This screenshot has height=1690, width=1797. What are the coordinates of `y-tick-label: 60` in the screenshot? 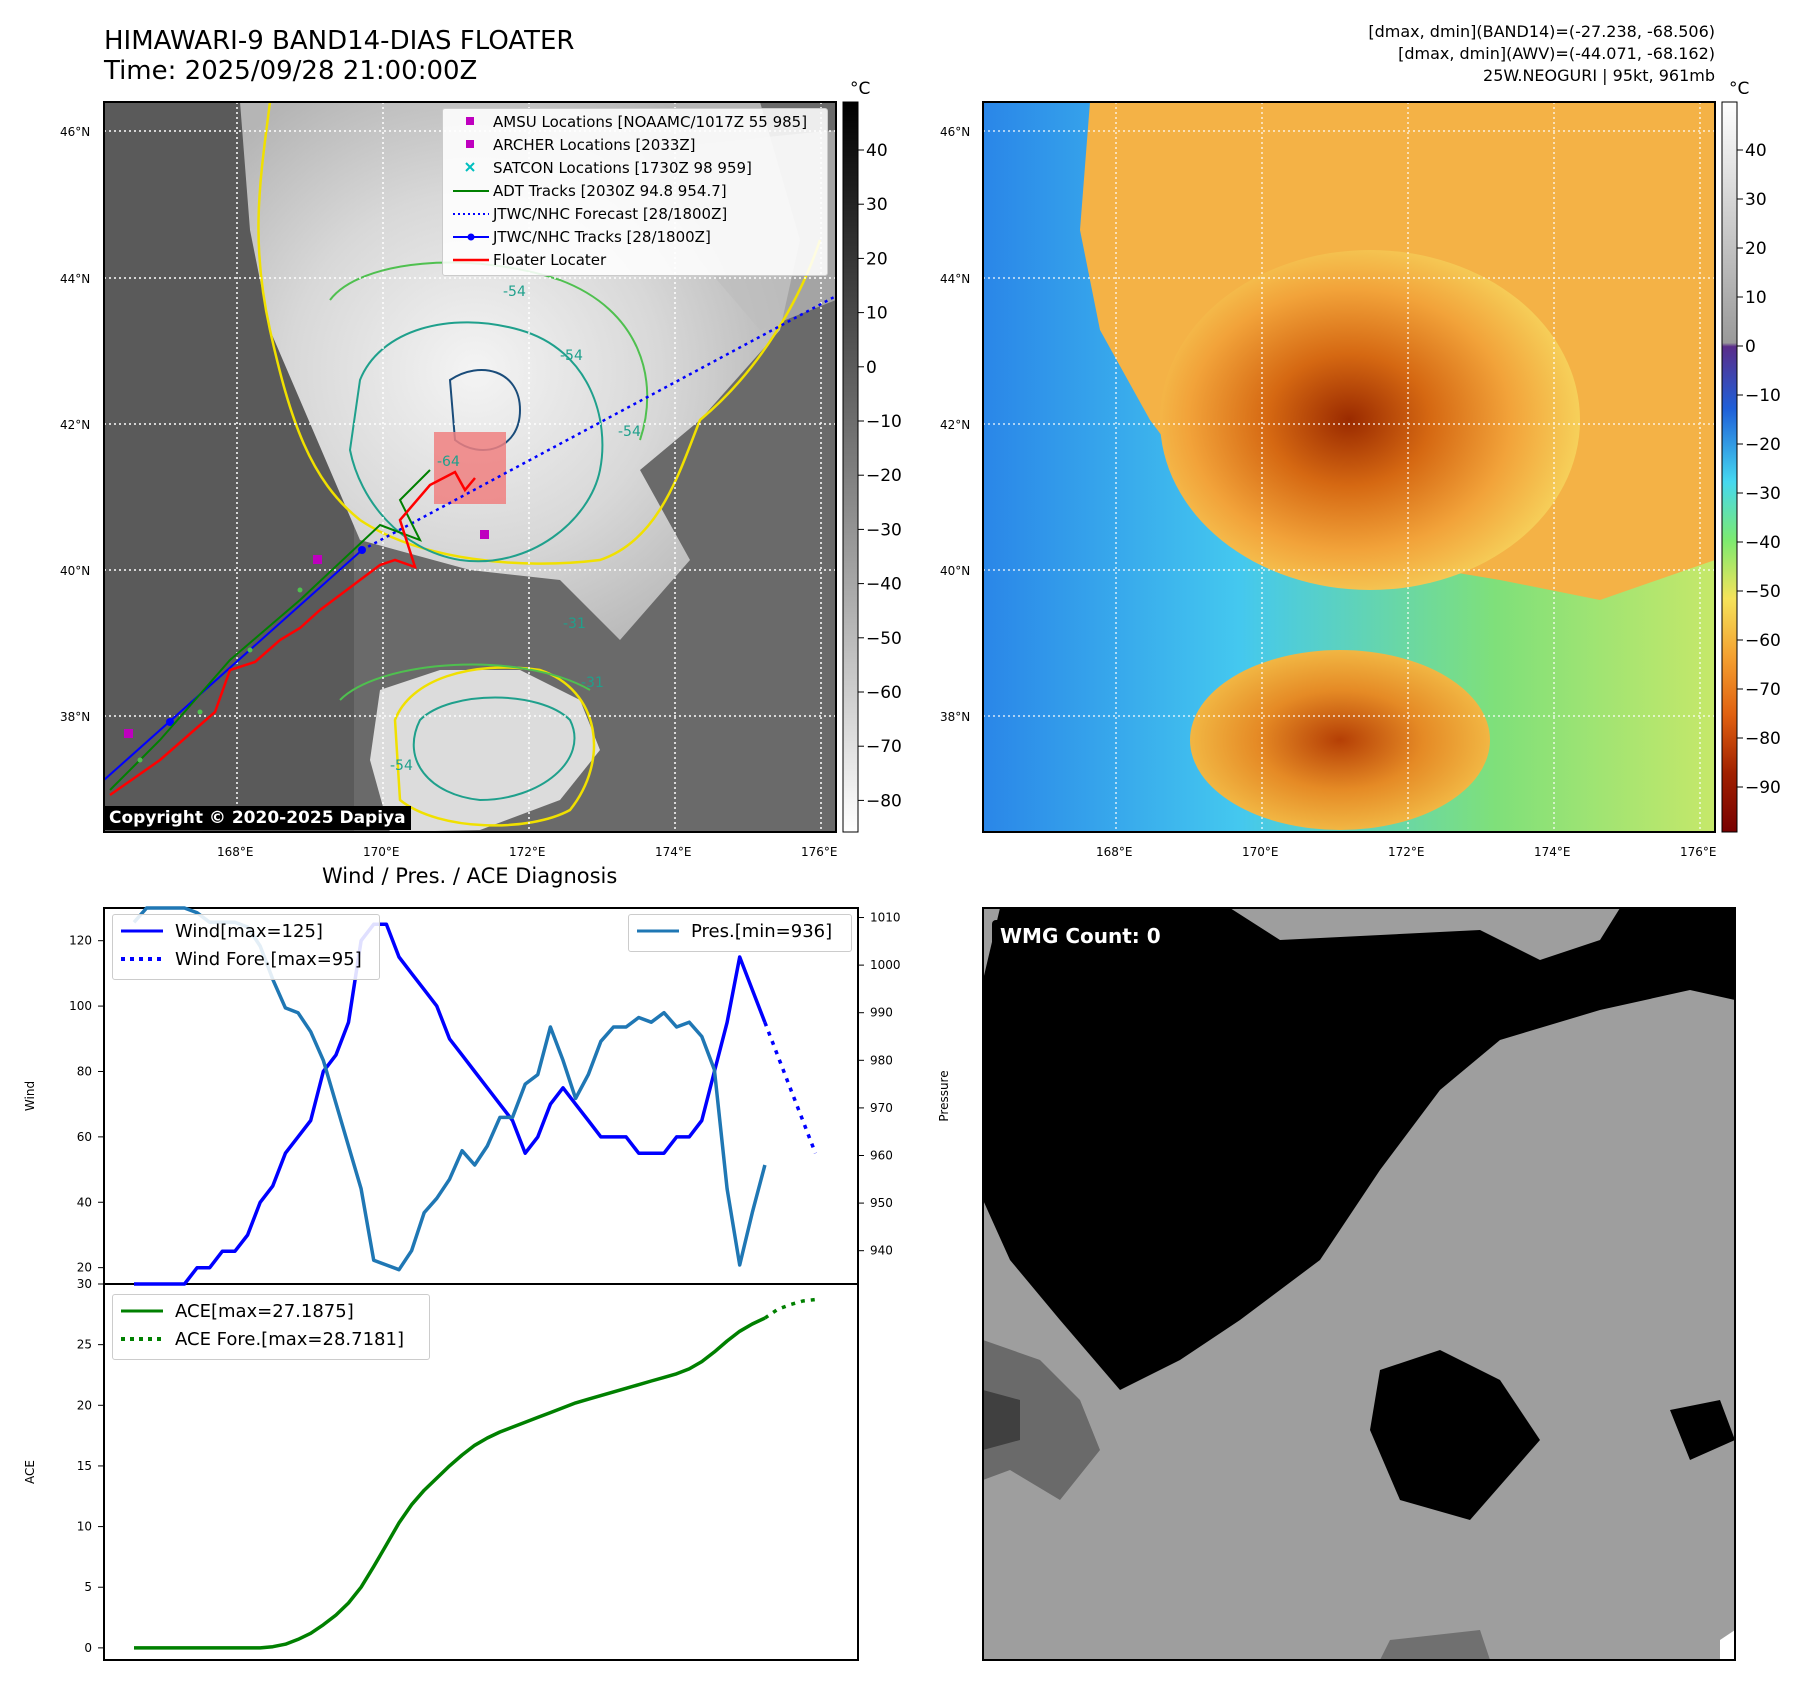 It's located at (84, 1137).